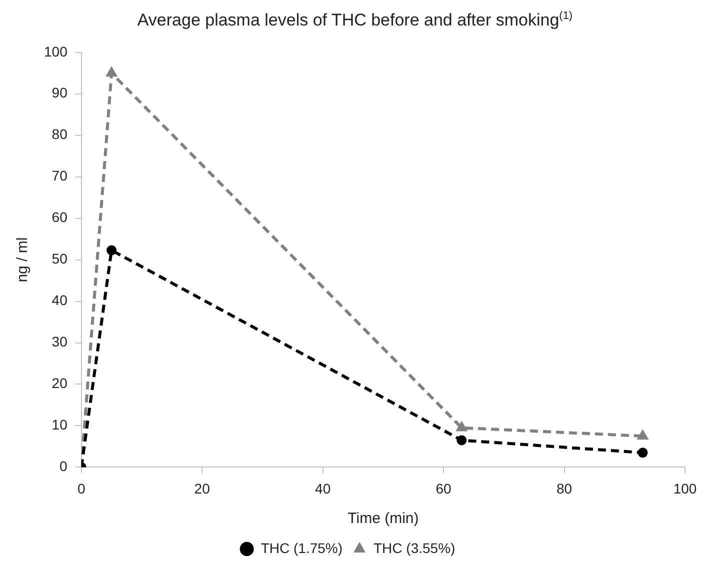  Describe the element at coordinates (60, 300) in the screenshot. I see `y-tick-label: 40` at that location.